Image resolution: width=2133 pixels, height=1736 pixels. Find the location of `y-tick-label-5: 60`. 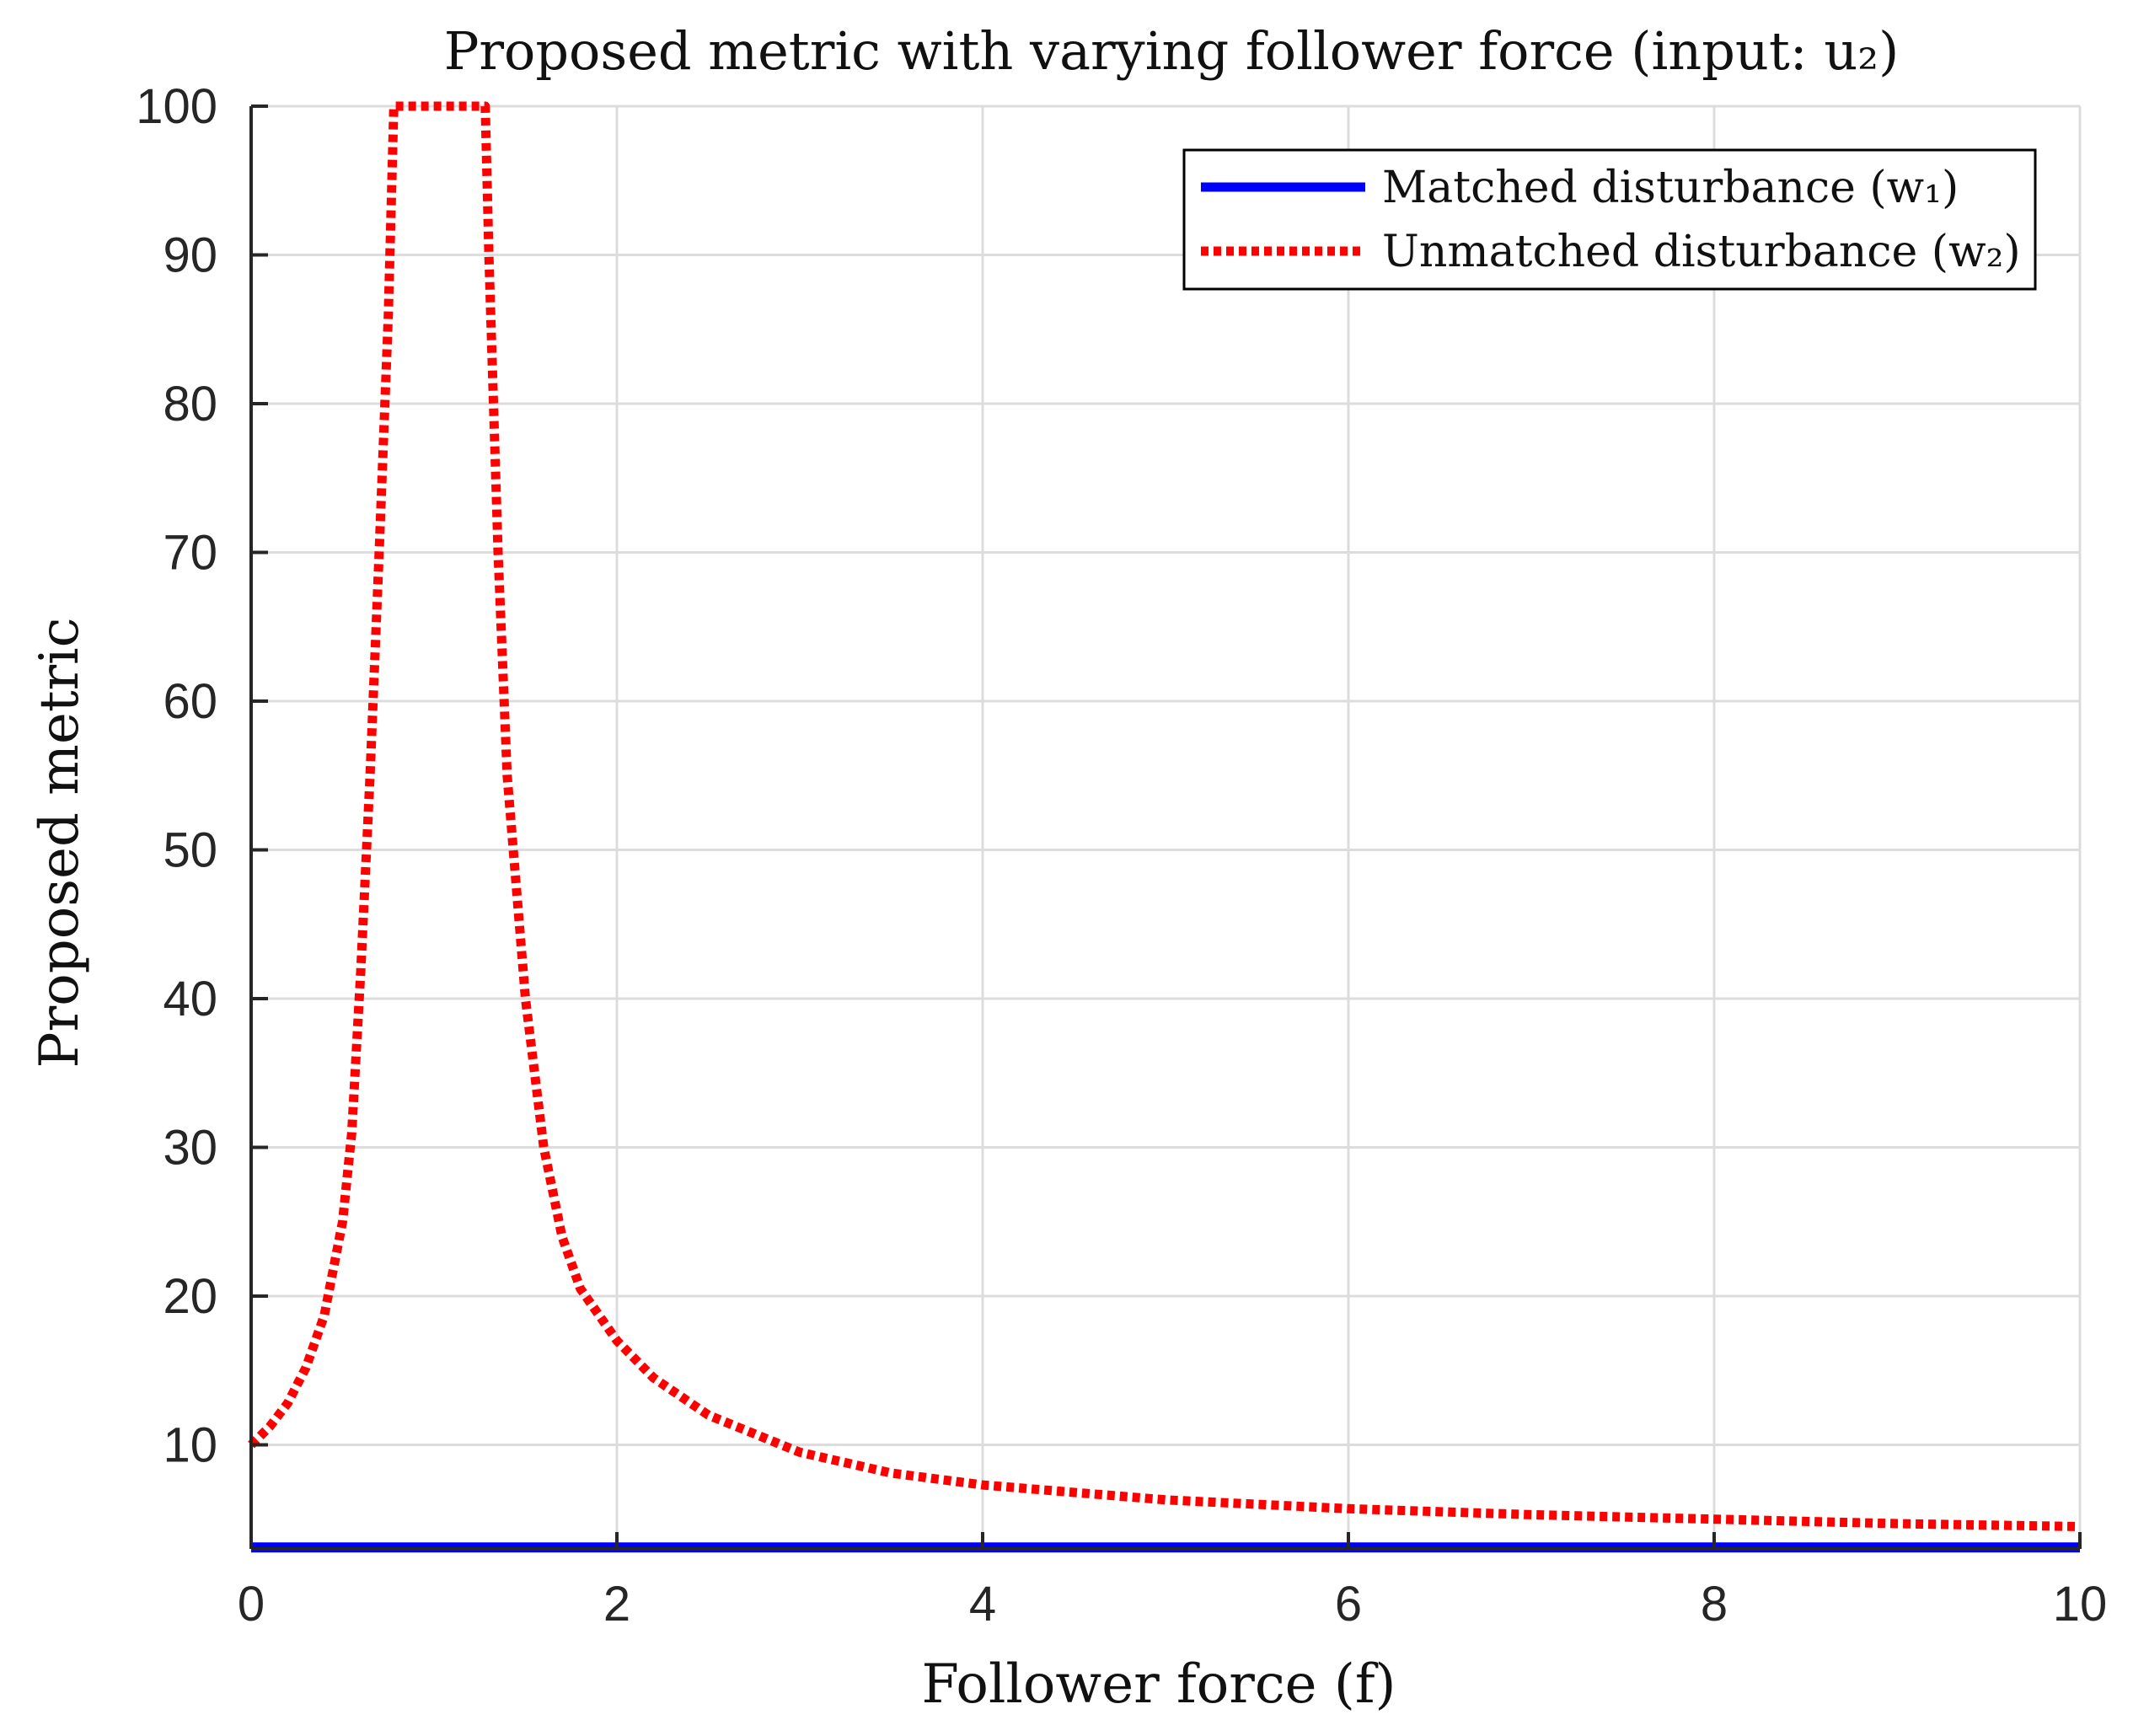

y-tick-label-5: 60 is located at coordinates (190, 701).